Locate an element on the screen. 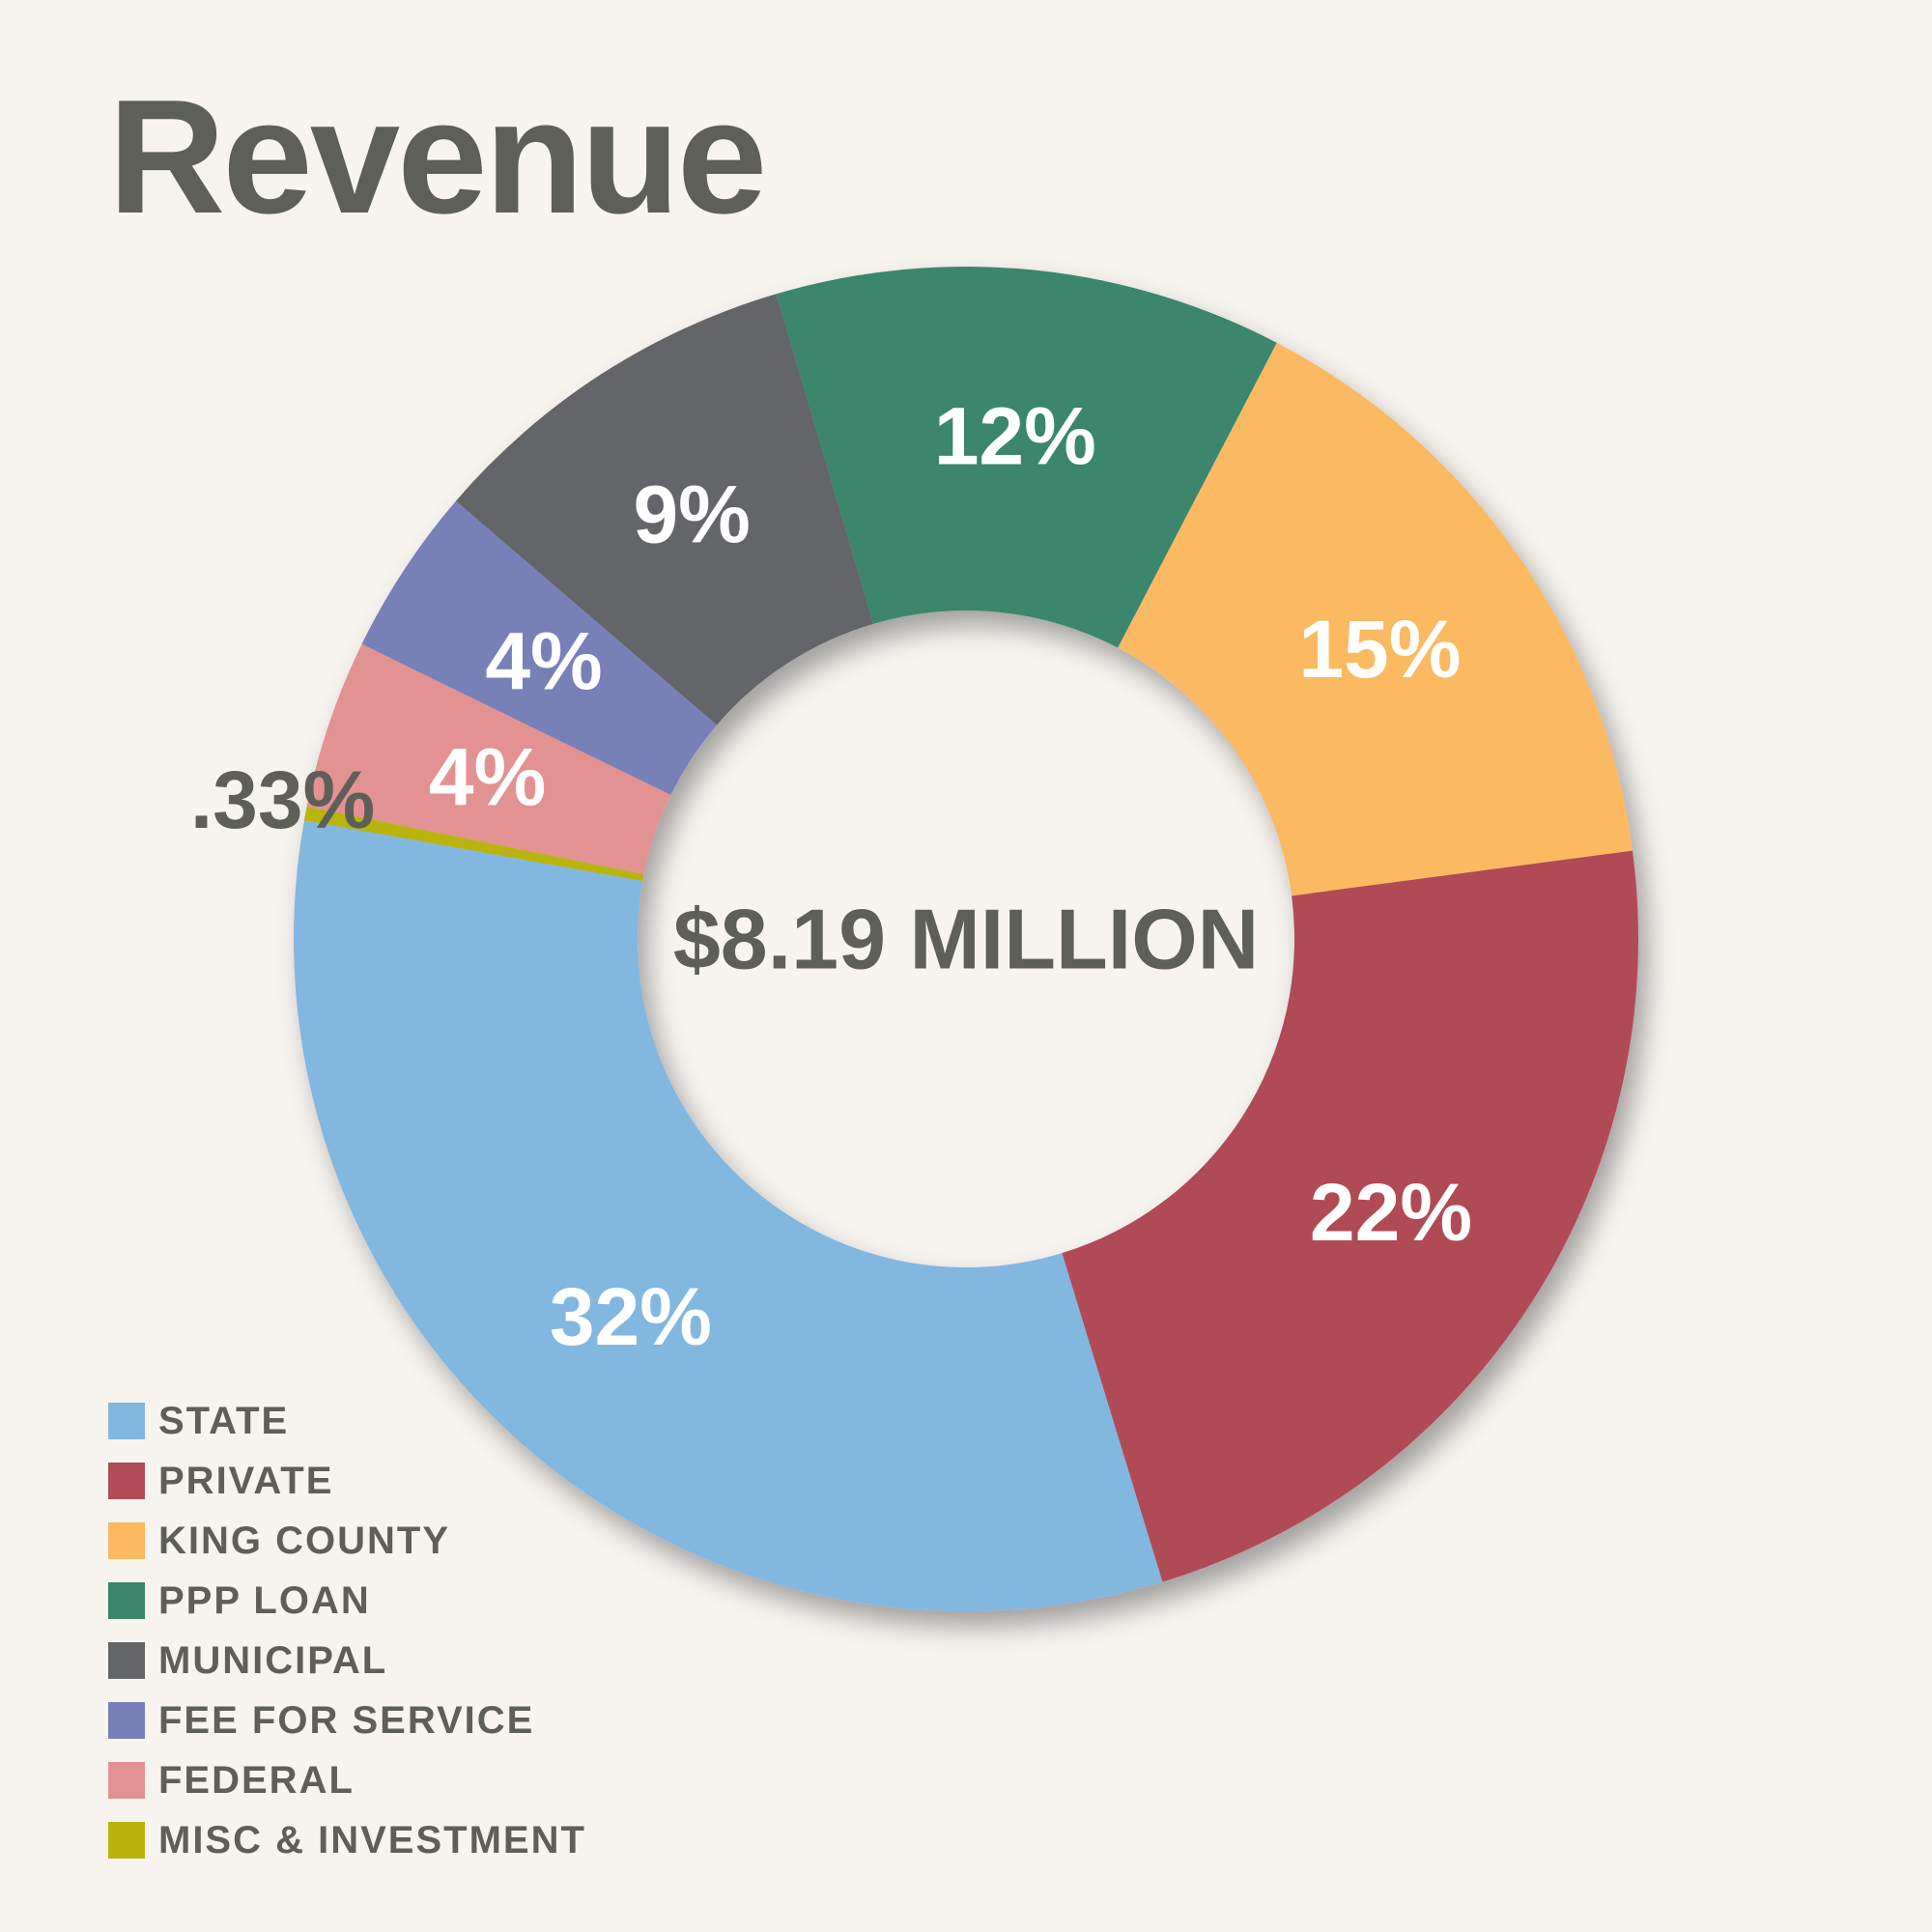 The height and width of the screenshot is (1932, 1932). slice-ppp-loan is located at coordinates (1026, 457).